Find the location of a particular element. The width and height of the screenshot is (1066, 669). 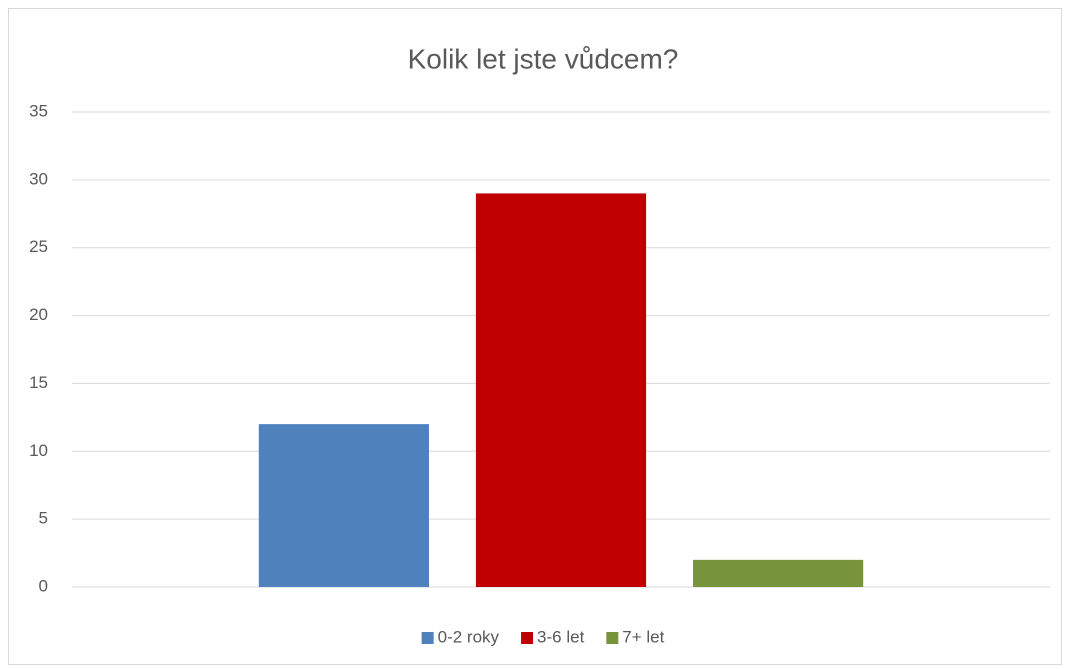

chart-title: Kolik let jste vůdcem? is located at coordinates (543, 58).